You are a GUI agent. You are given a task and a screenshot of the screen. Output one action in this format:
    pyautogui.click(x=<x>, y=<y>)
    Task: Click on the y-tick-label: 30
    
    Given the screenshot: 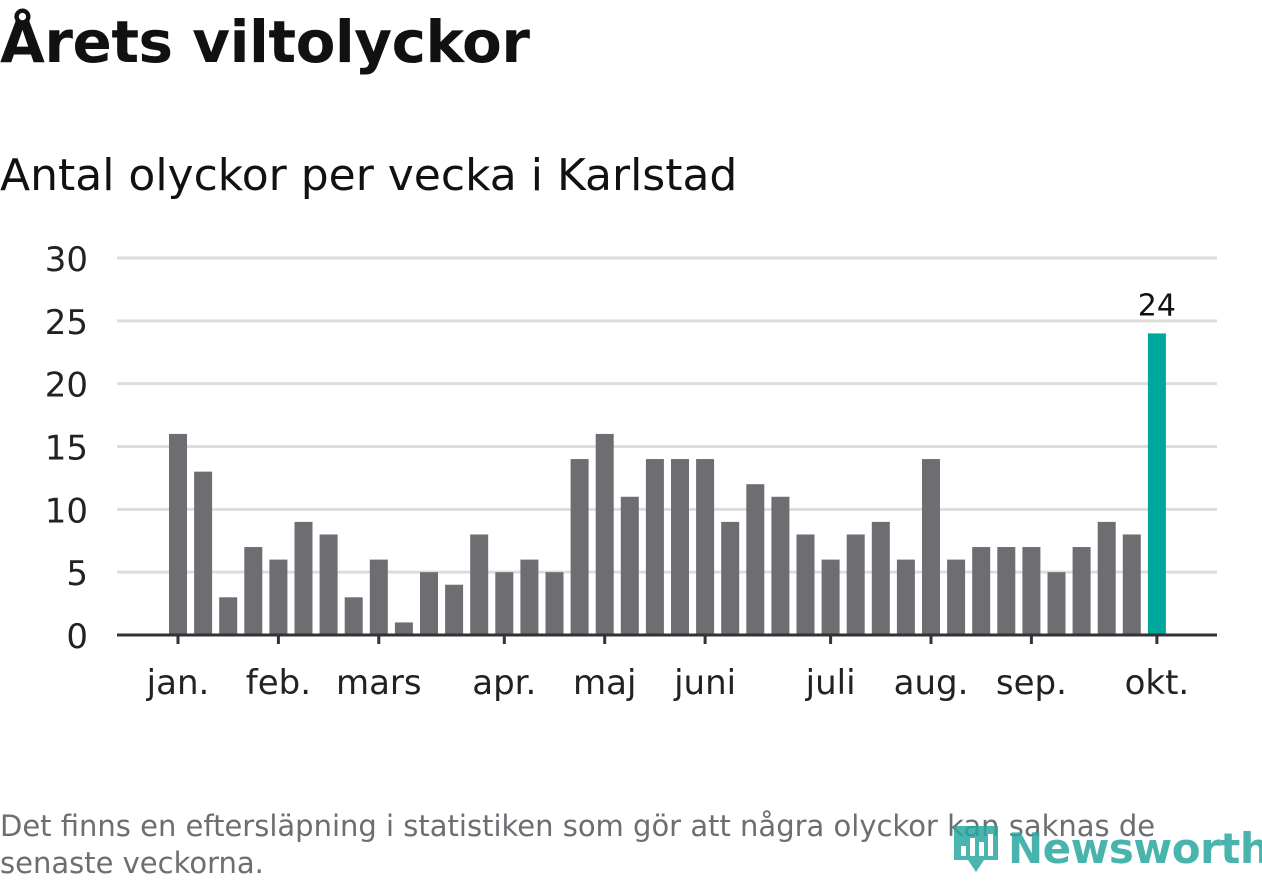 What is the action you would take?
    pyautogui.click(x=66, y=260)
    